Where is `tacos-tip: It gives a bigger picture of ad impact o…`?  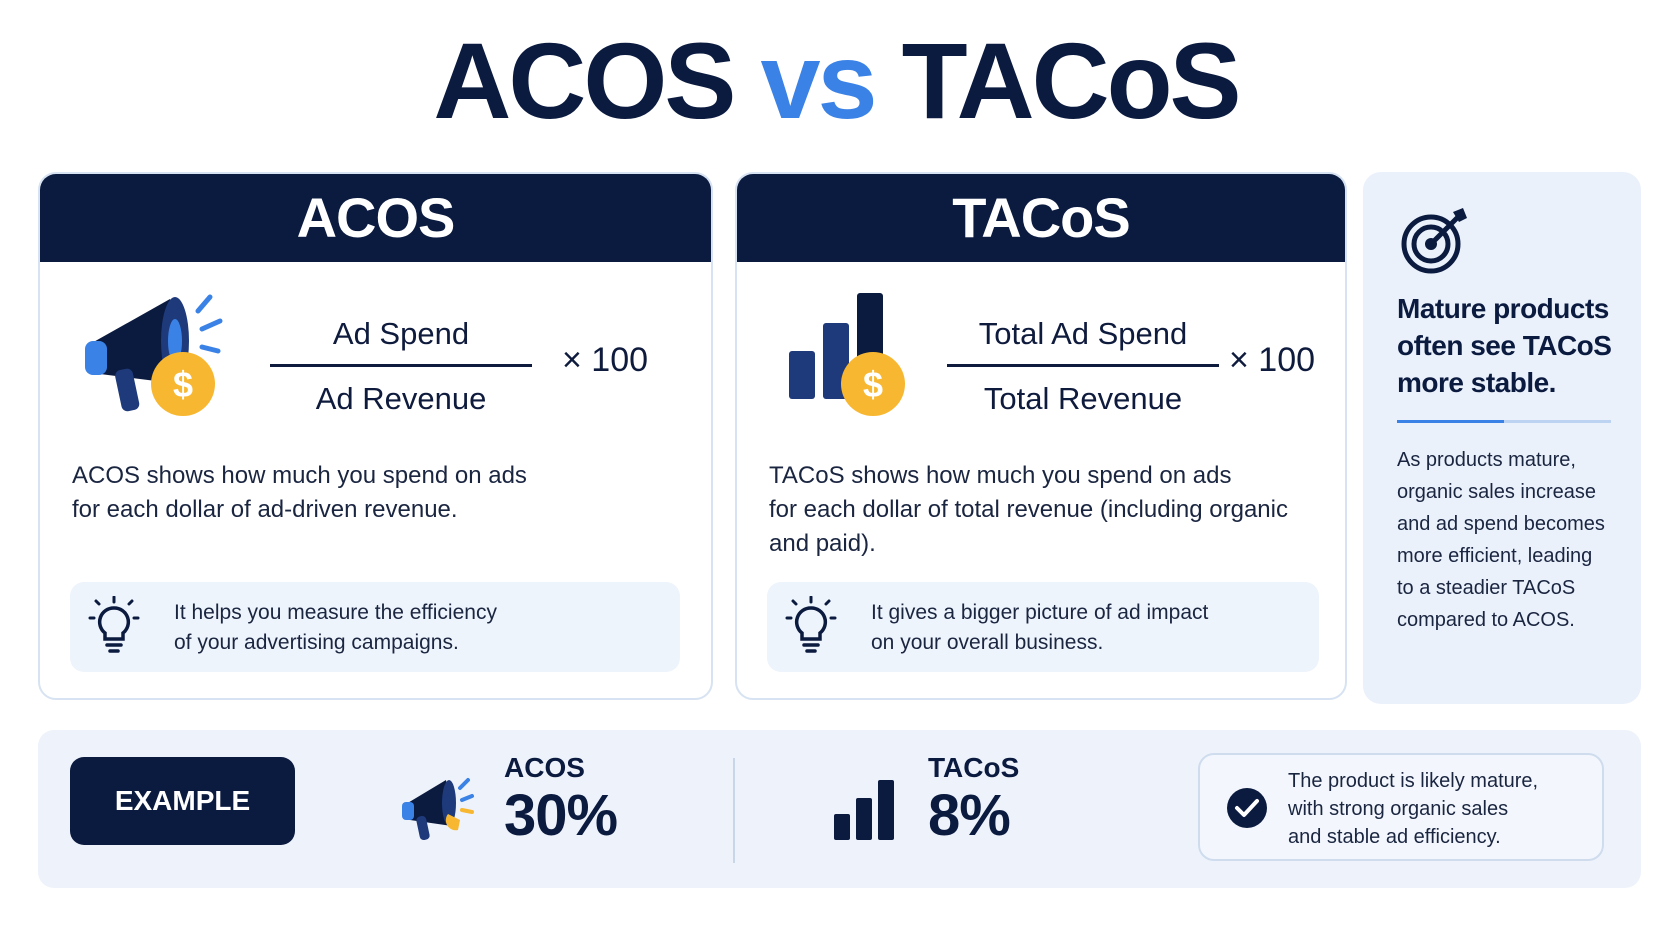 tacos-tip: It gives a bigger picture of ad impact o… is located at coordinates (1043, 627).